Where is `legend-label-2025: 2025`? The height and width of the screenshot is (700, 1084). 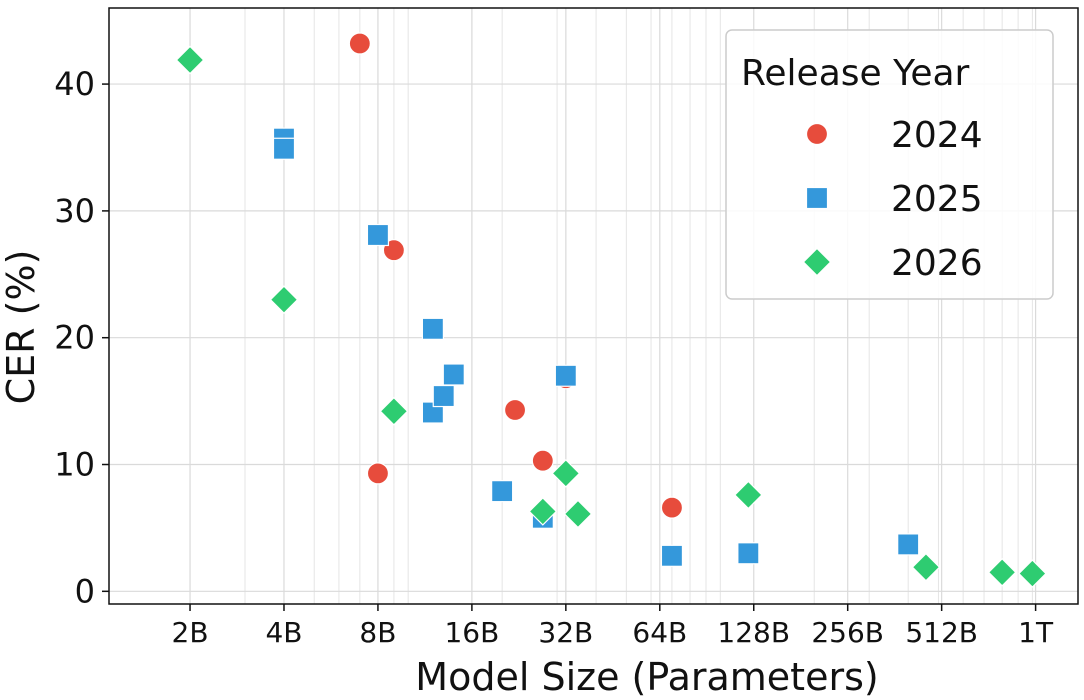 legend-label-2025: 2025 is located at coordinates (937, 199).